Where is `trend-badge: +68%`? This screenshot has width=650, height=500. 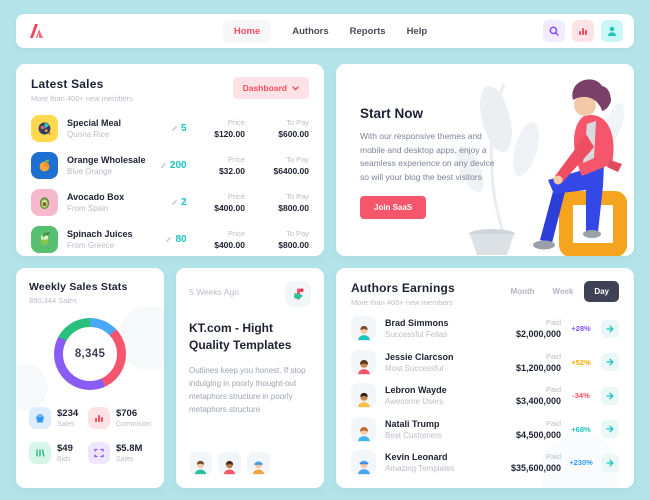 trend-badge: +68% is located at coordinates (581, 429).